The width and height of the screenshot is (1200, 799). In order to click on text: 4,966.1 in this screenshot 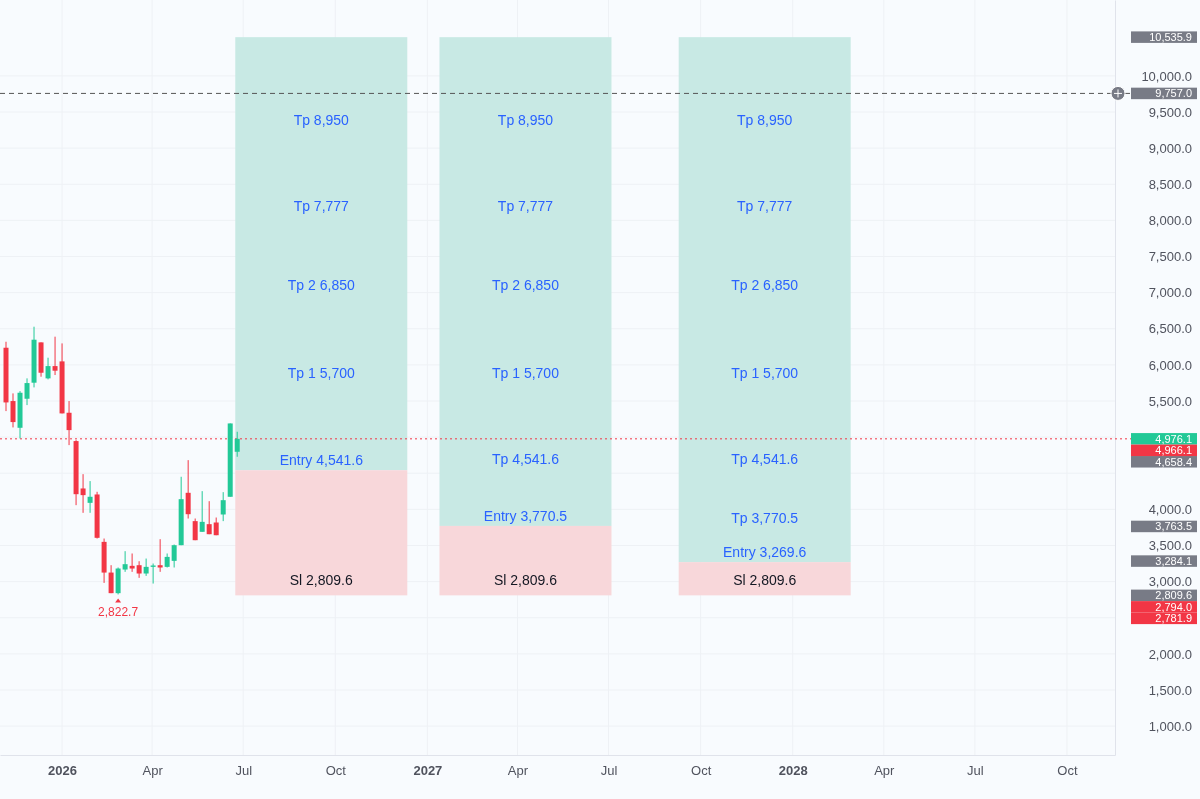, I will do `click(1173, 450)`.